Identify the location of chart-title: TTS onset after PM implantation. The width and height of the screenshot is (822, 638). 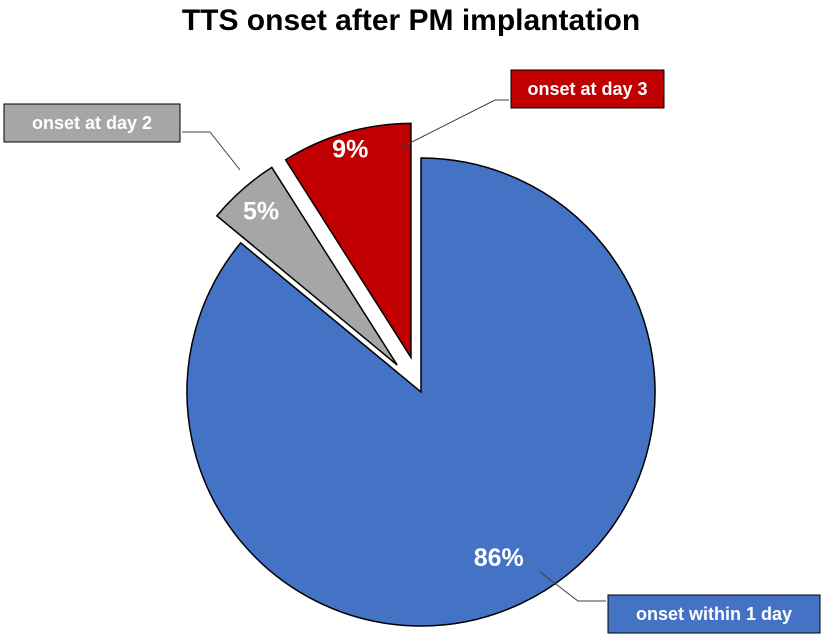
(411, 20).